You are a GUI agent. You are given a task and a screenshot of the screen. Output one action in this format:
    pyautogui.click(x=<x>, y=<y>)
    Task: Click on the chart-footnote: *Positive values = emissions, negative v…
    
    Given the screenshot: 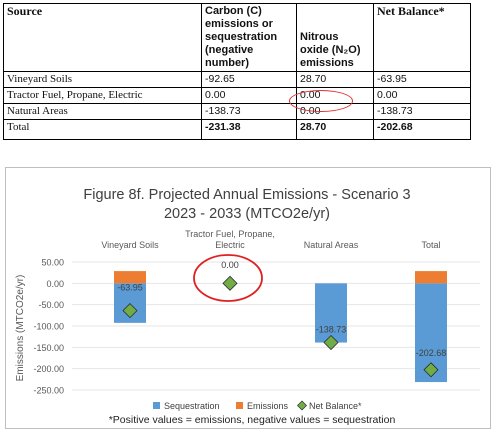 What is the action you would take?
    pyautogui.click(x=252, y=420)
    